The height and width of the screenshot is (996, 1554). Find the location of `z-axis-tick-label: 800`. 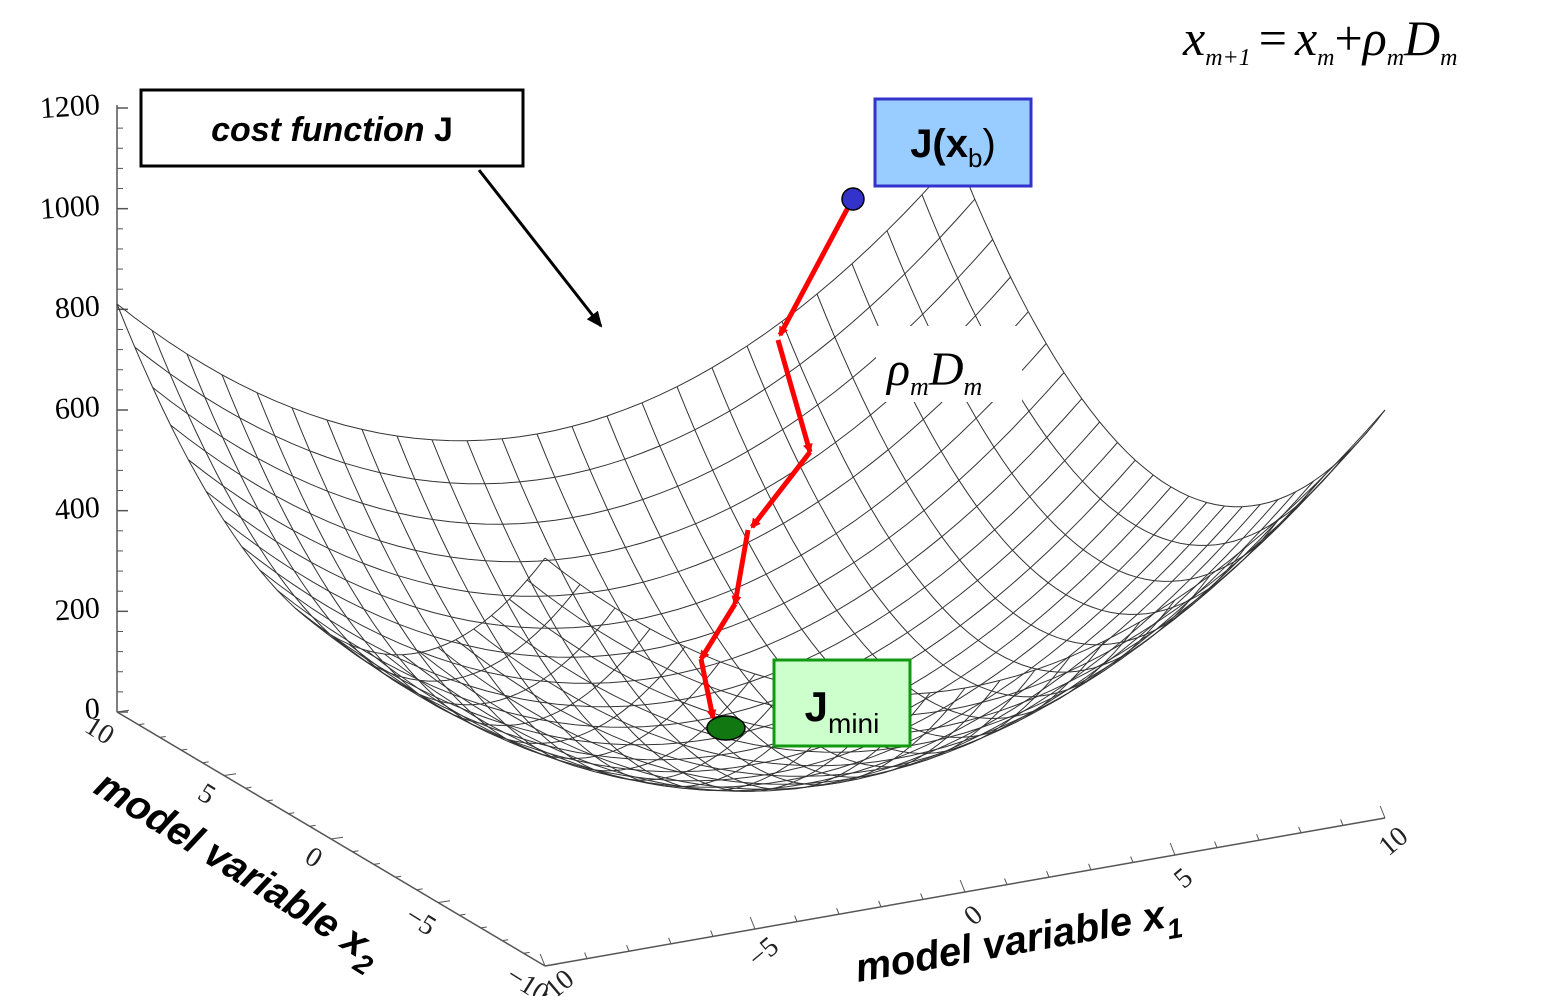

z-axis-tick-label: 800 is located at coordinates (77, 307).